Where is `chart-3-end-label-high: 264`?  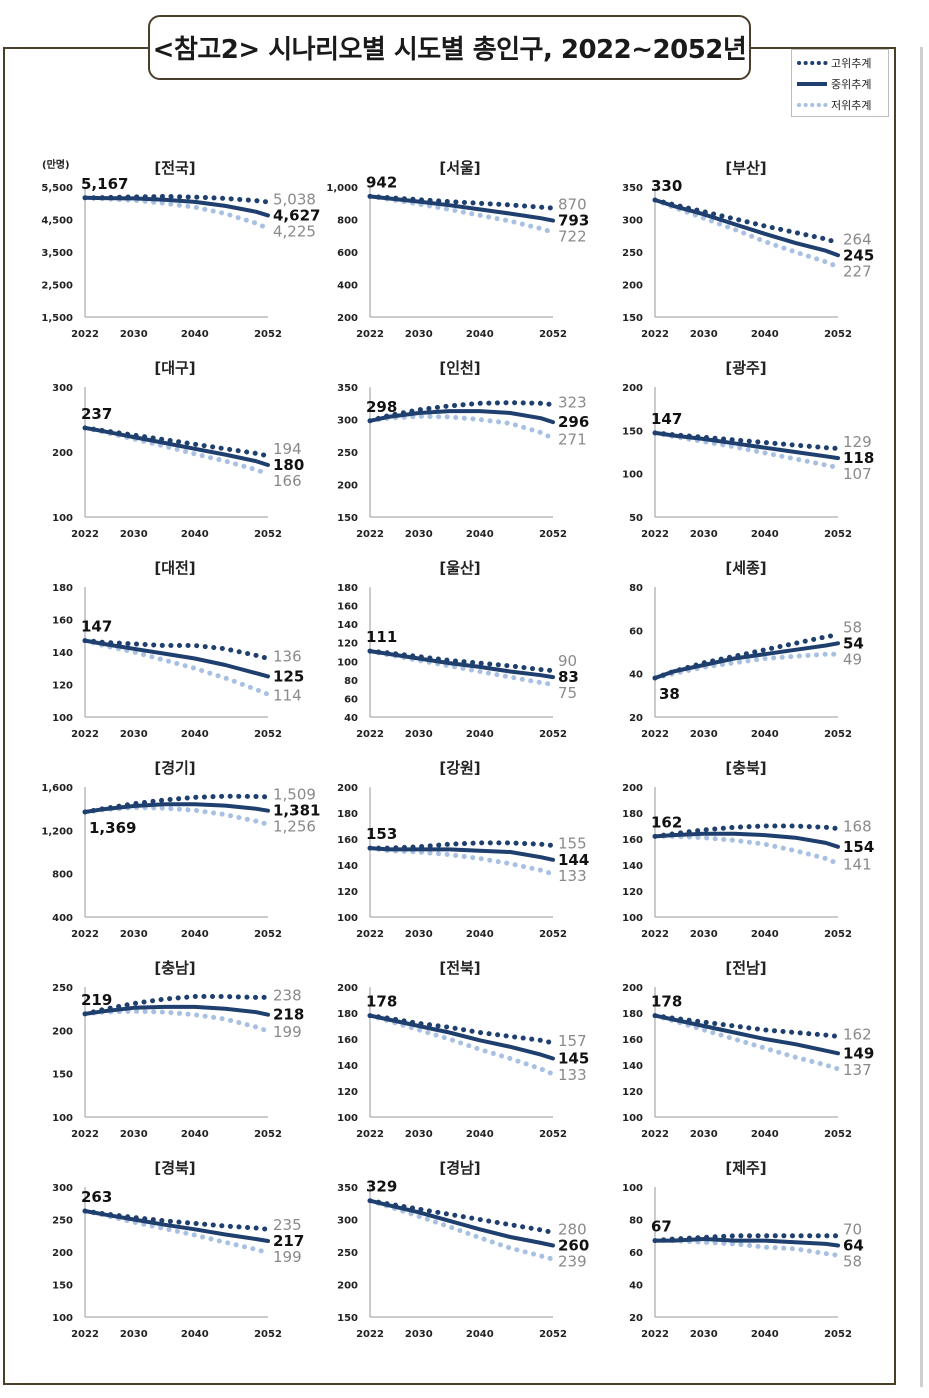
chart-3-end-label-high: 264 is located at coordinates (857, 239).